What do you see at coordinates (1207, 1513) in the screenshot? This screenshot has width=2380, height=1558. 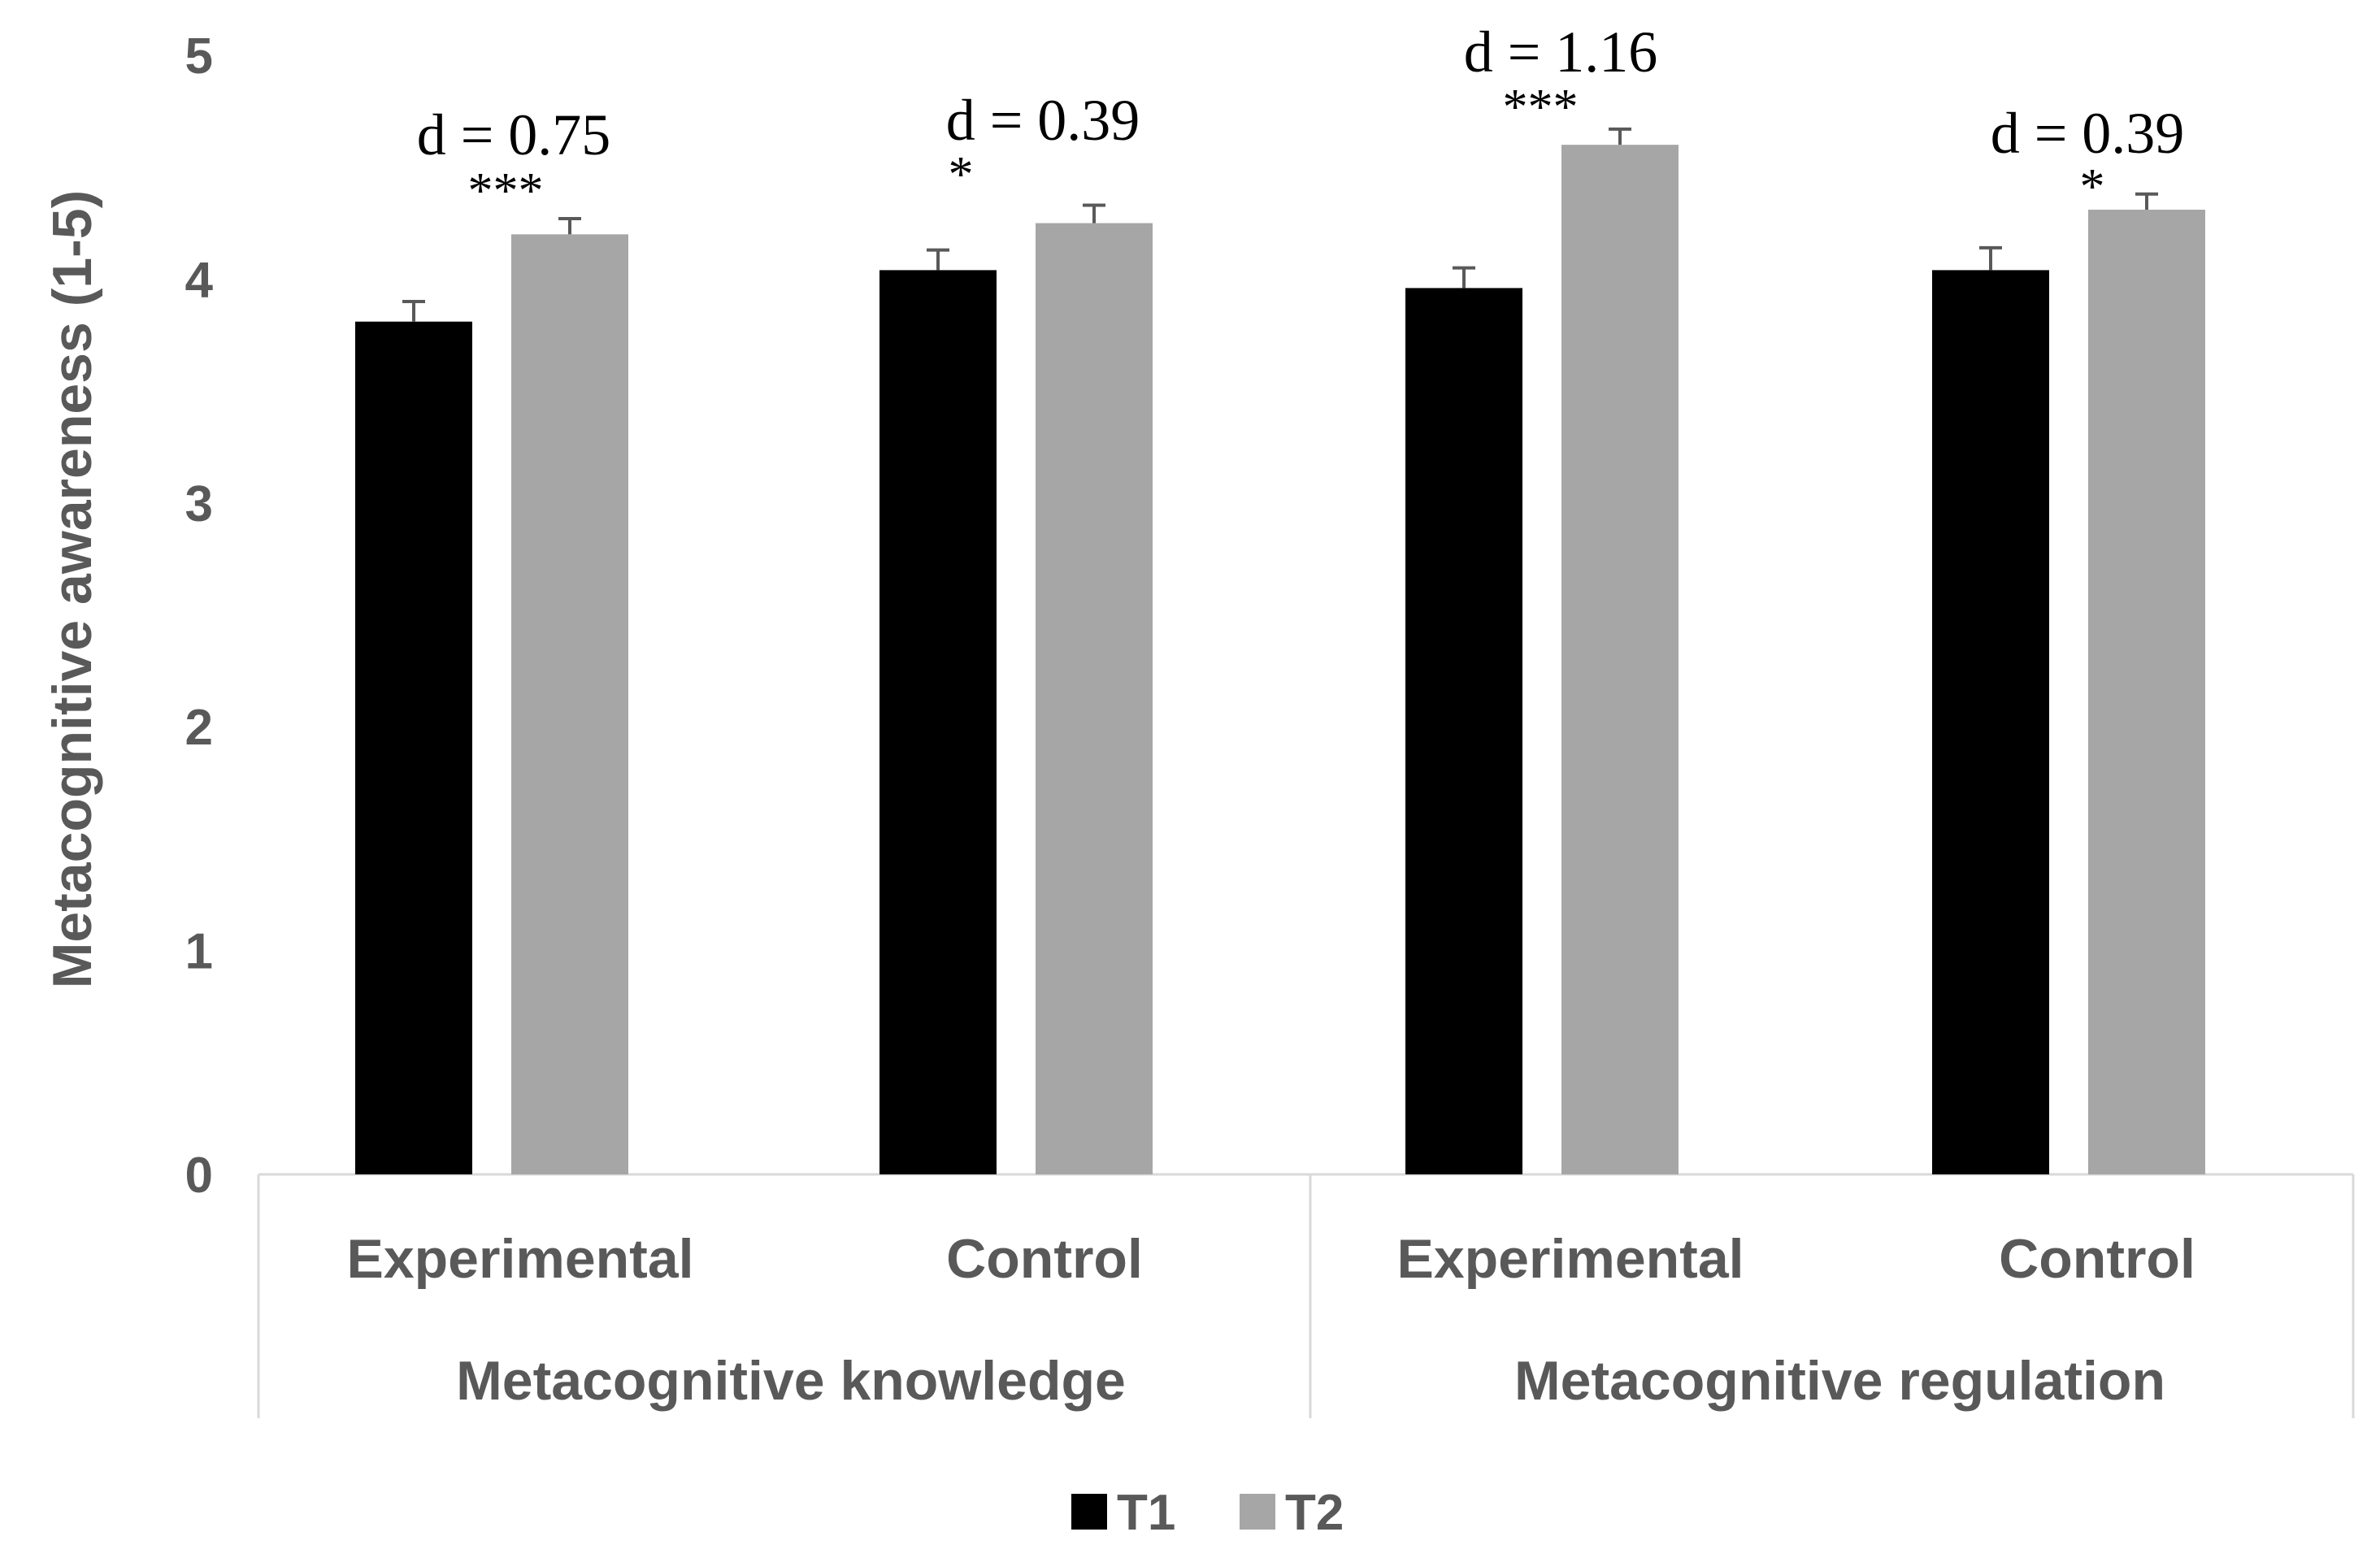 I see `legend: T1 T2` at bounding box center [1207, 1513].